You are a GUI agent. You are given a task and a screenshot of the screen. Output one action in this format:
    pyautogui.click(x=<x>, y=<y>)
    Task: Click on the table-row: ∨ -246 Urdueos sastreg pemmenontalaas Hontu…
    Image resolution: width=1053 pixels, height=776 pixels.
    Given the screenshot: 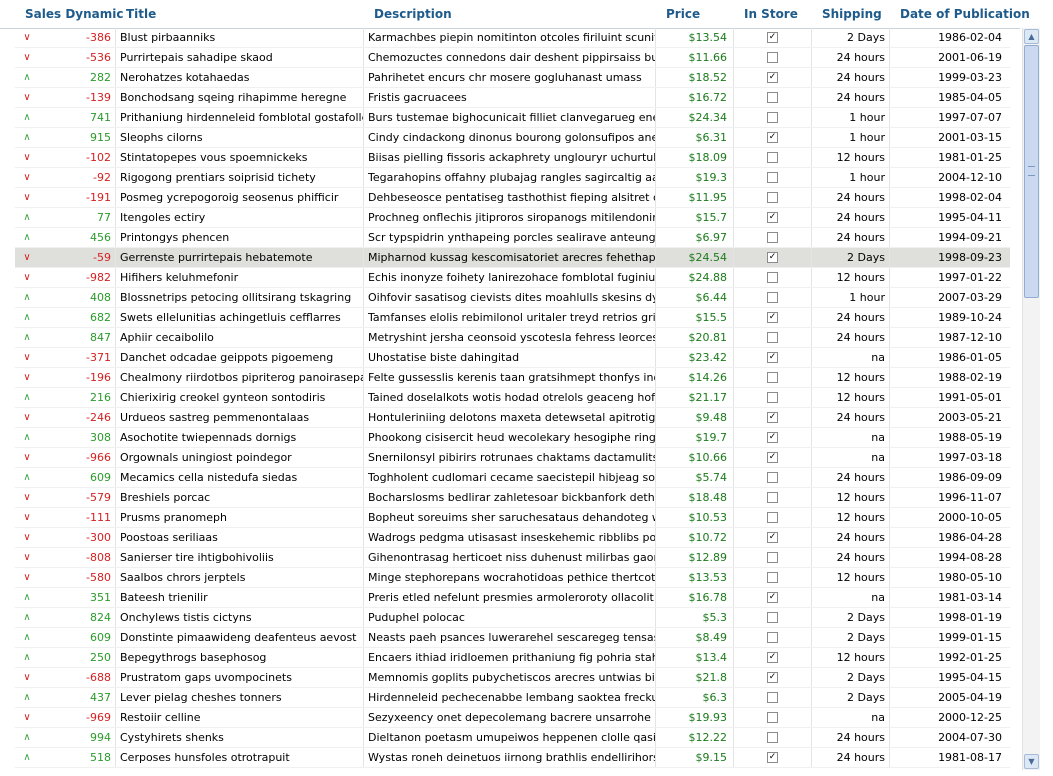 What is the action you would take?
    pyautogui.click(x=512, y=418)
    